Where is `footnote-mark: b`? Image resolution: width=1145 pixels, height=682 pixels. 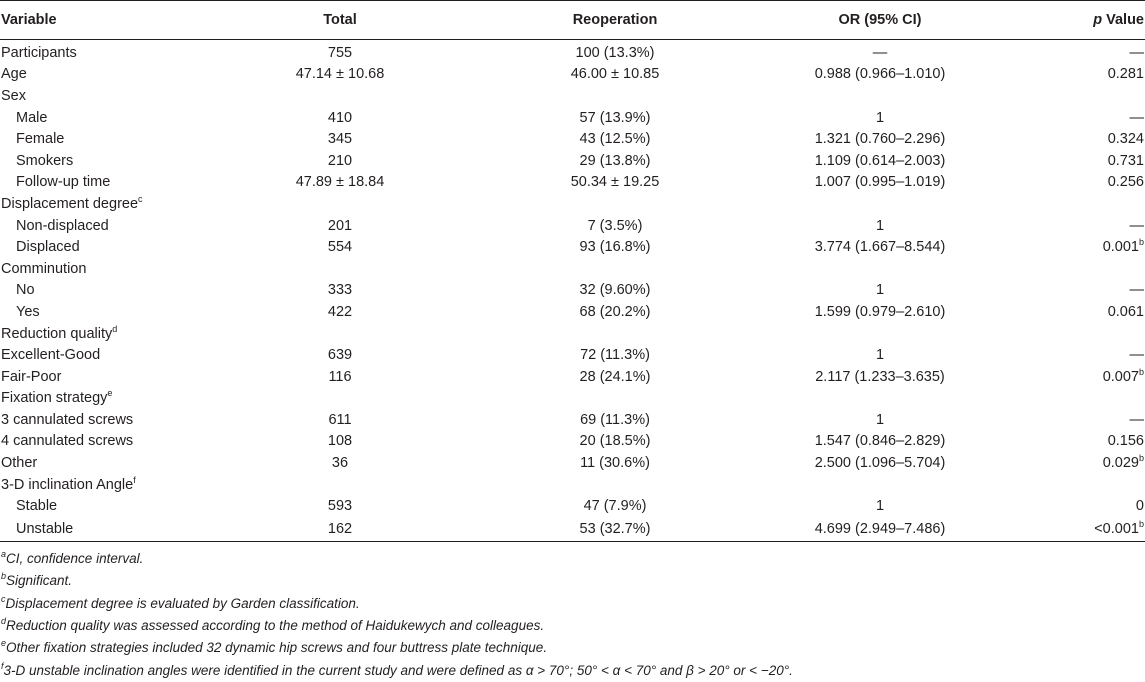
footnote-mark: b is located at coordinates (1141, 458).